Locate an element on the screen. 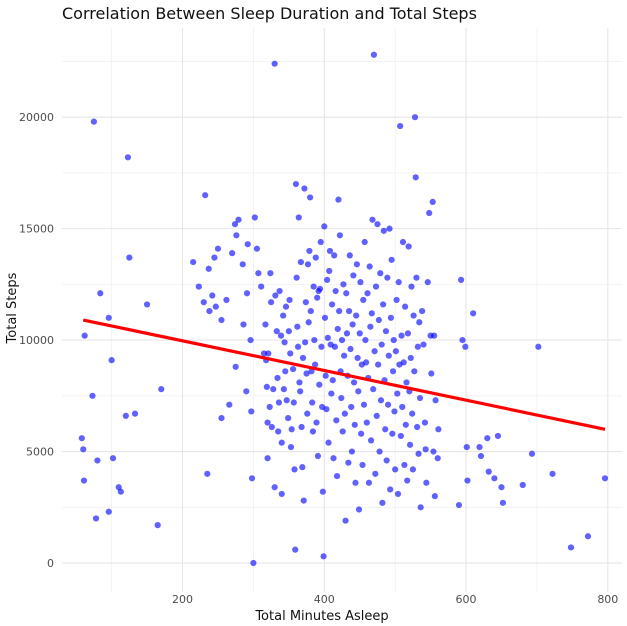 The height and width of the screenshot is (626, 627). x-tick-label: 200 is located at coordinates (182, 599).